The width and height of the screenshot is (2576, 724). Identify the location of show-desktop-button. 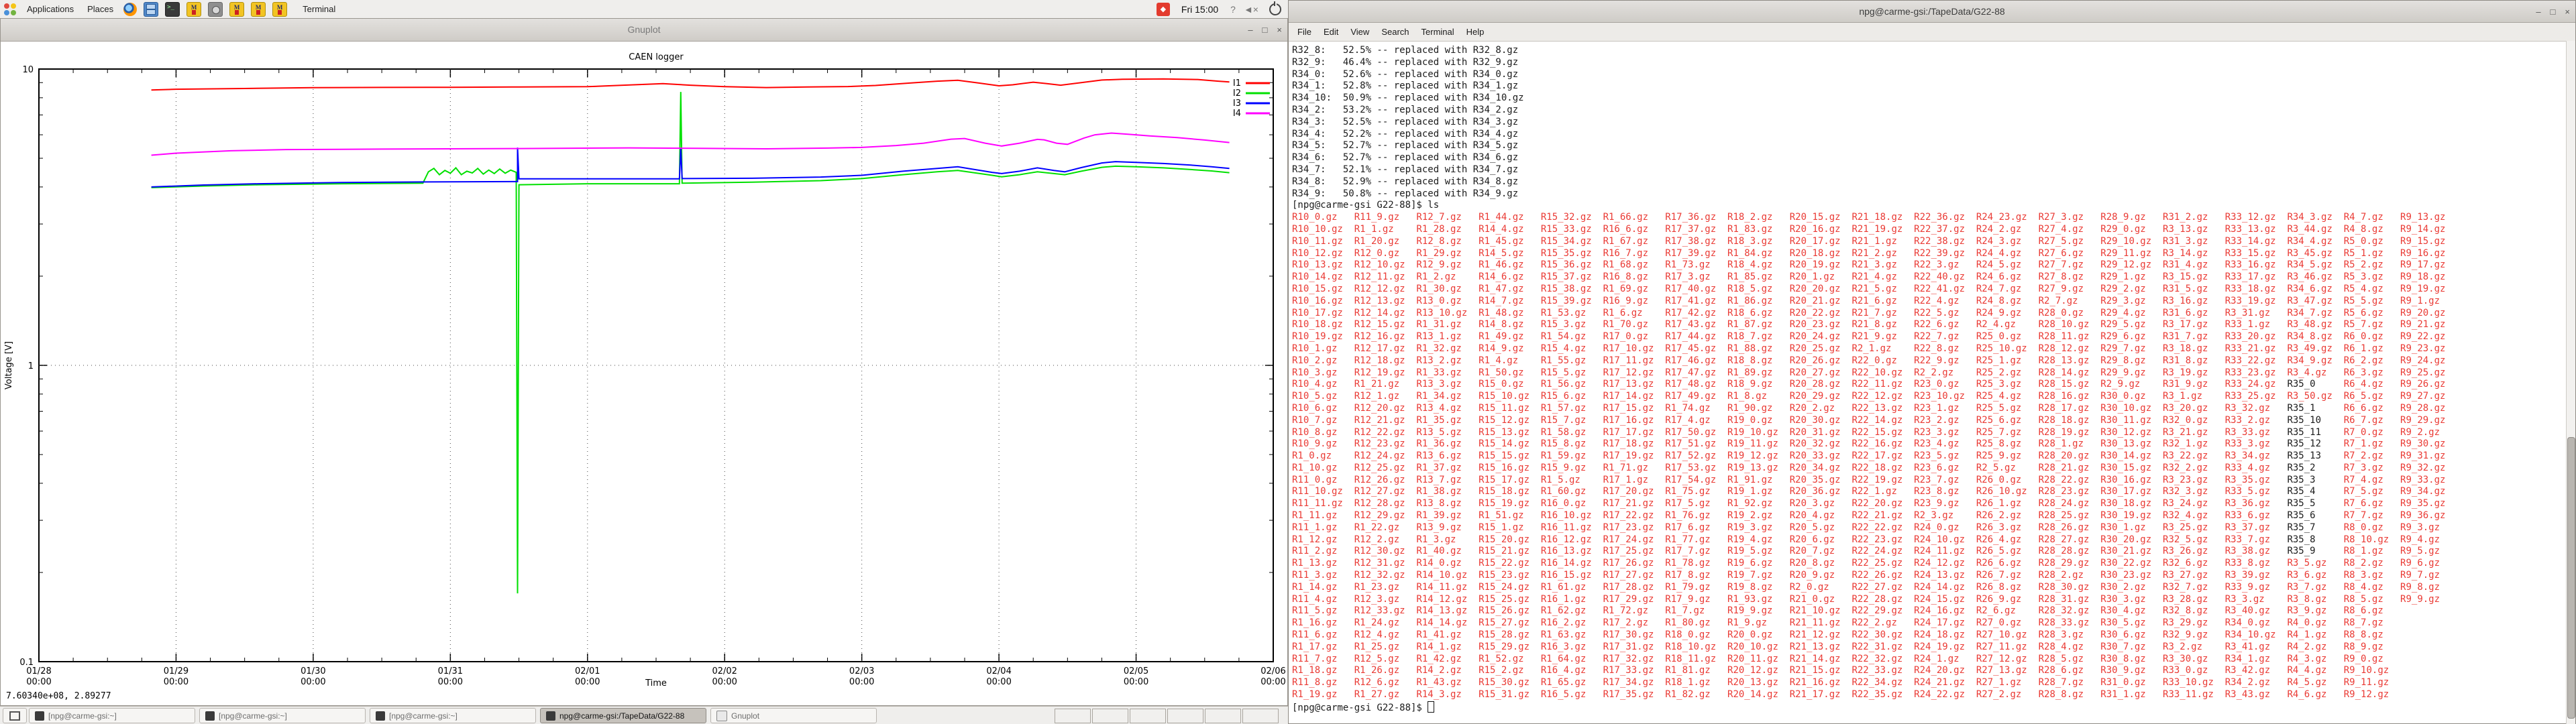
(15, 715).